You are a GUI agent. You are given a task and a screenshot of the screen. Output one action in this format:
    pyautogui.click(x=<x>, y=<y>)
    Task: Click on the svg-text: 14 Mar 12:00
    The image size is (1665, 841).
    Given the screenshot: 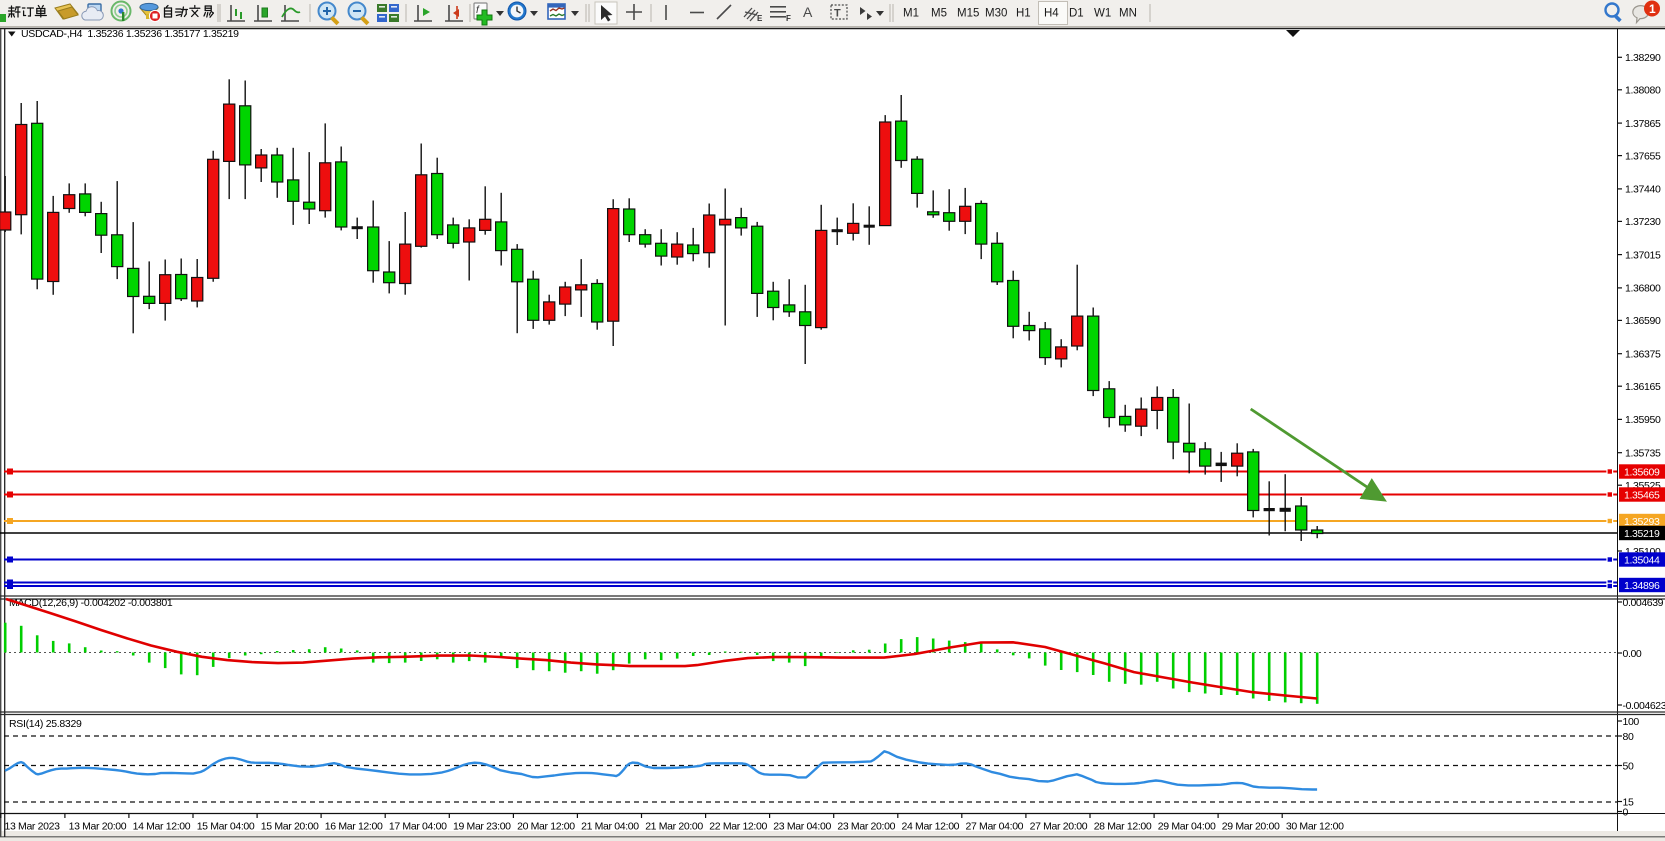 What is the action you would take?
    pyautogui.click(x=162, y=827)
    